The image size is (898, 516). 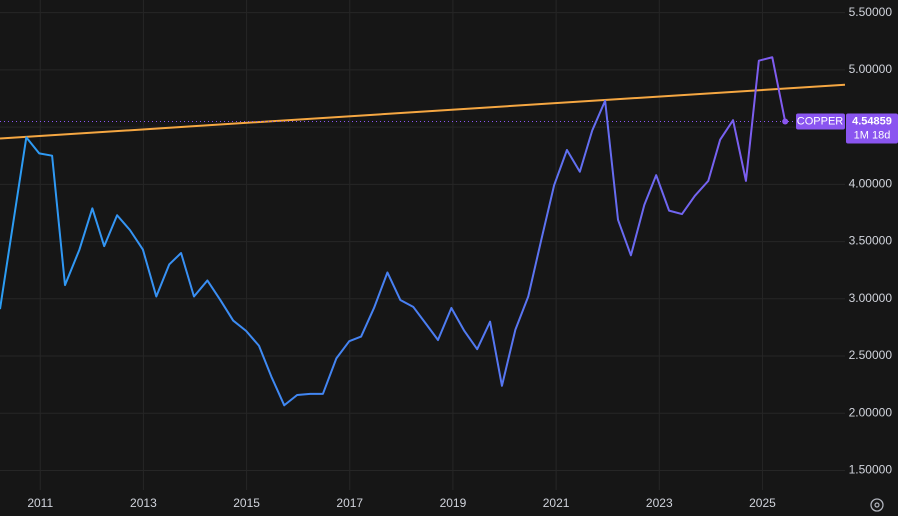 I want to click on x-tick-label: 2015, so click(x=246, y=503).